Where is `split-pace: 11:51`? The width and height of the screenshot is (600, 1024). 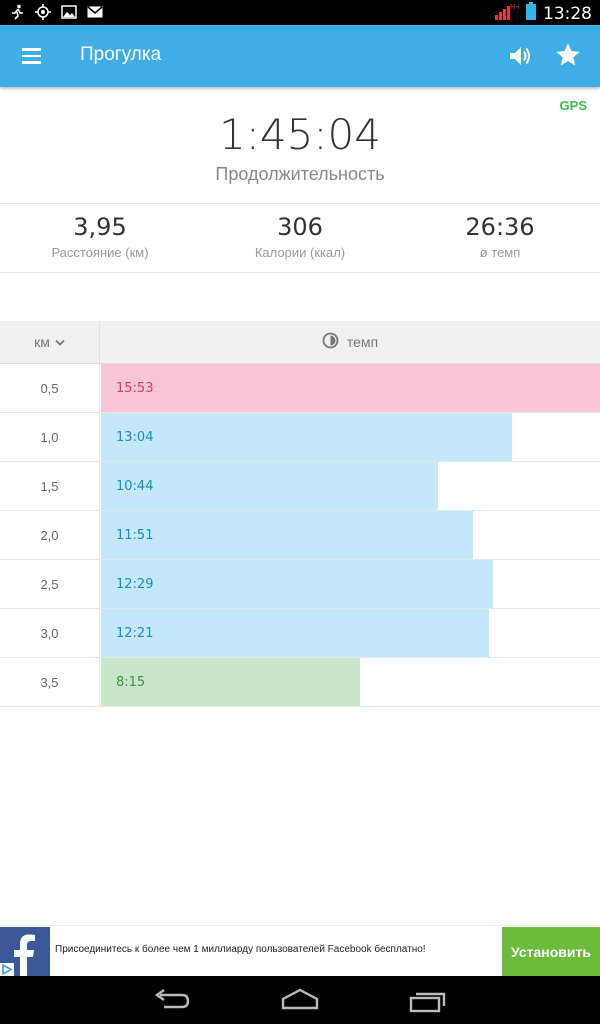 split-pace: 11:51 is located at coordinates (135, 535).